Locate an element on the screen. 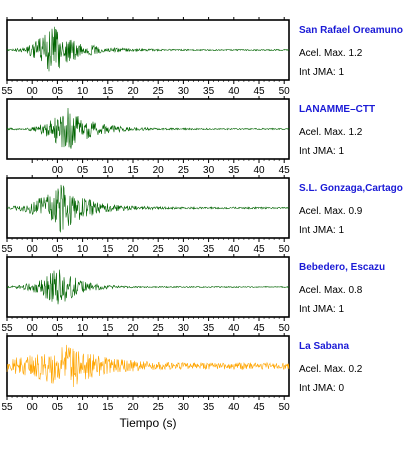 The height and width of the screenshot is (460, 410). station-name: S.L. Gonzaga,Cartago is located at coordinates (351, 188).